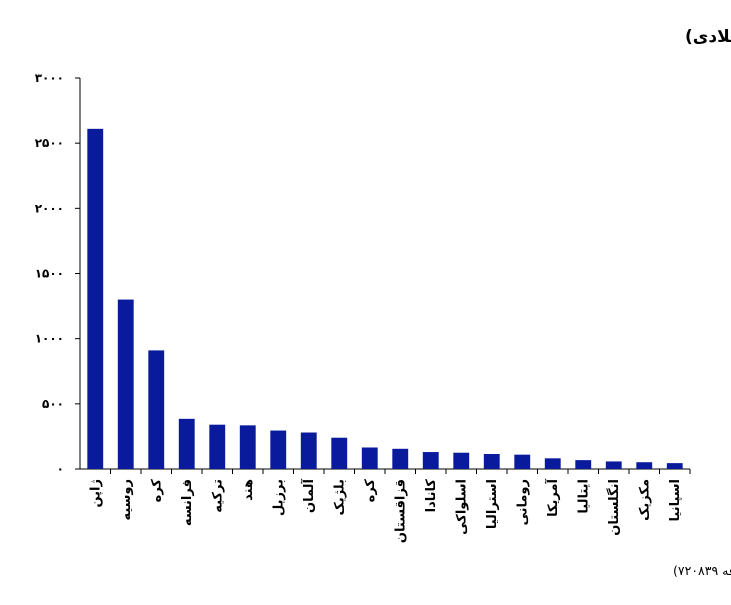 Image resolution: width=731 pixels, height=605 pixels. Describe the element at coordinates (400, 511) in the screenshot. I see `x-tick-label: قزاقستان` at that location.